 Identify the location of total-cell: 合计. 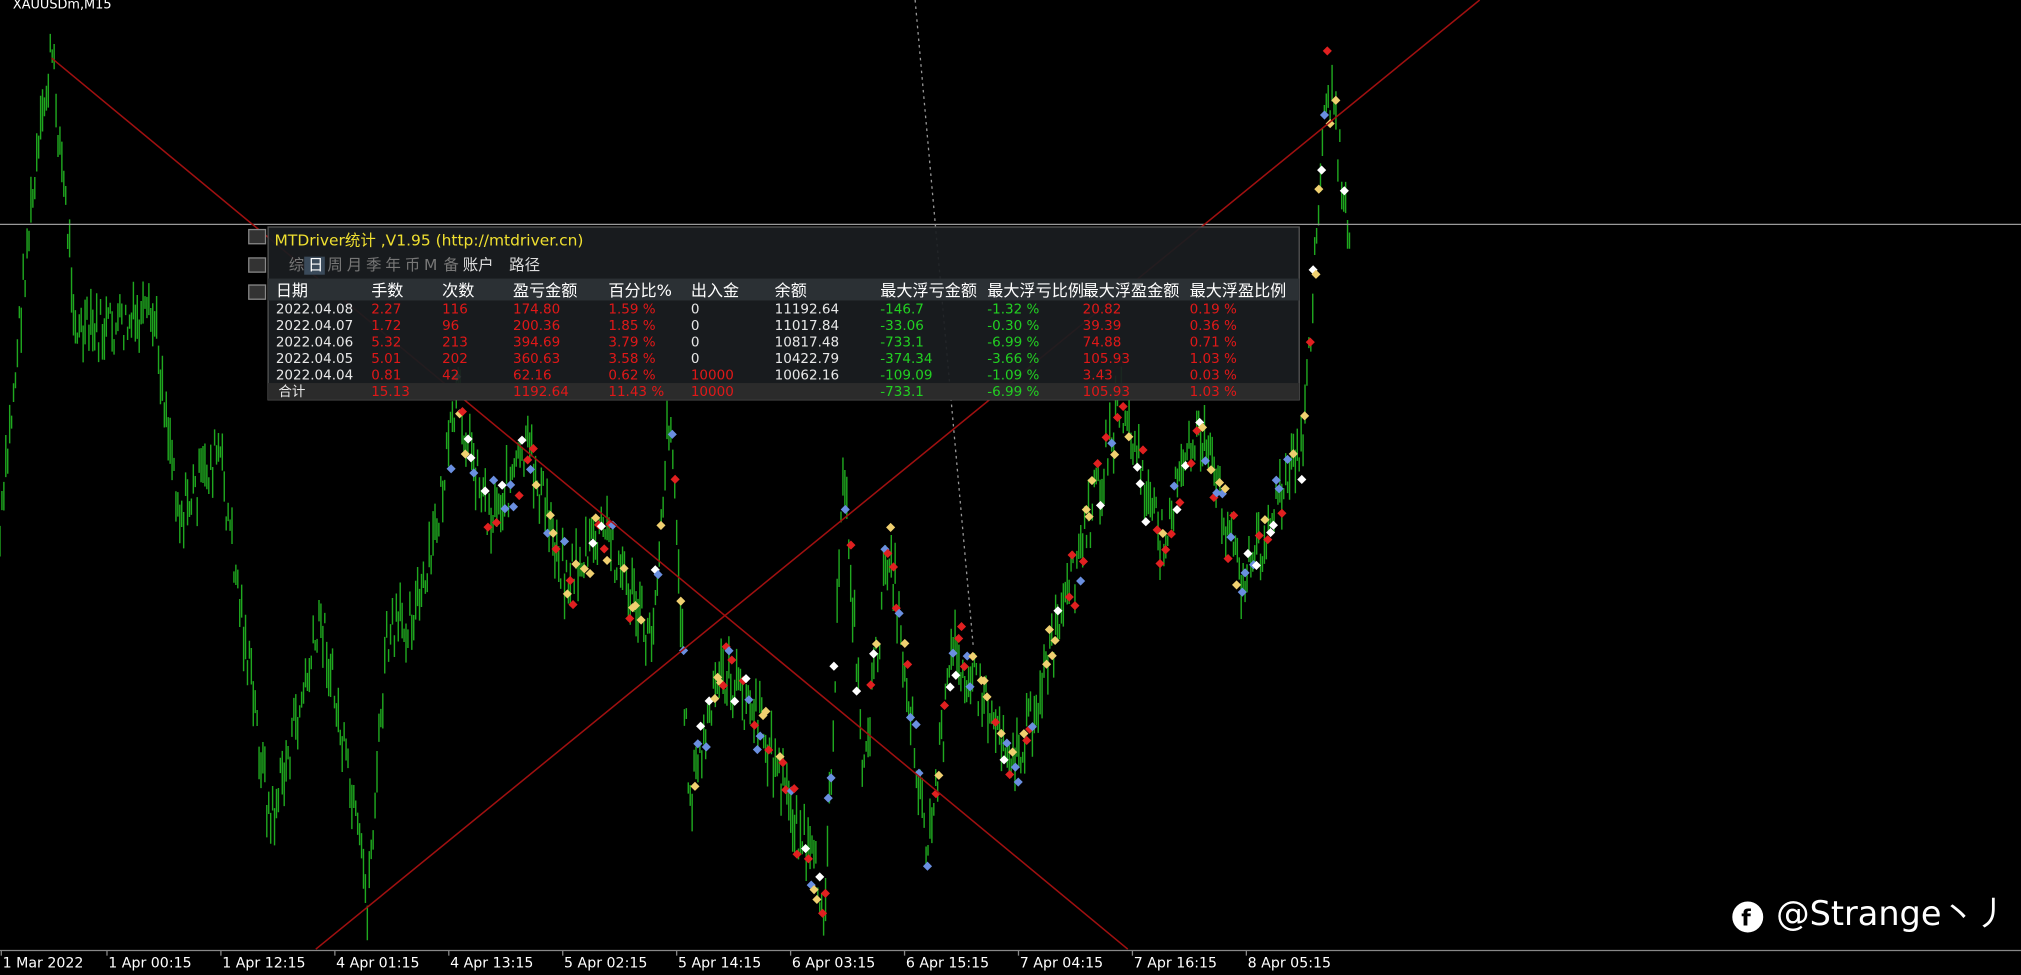
(291, 392).